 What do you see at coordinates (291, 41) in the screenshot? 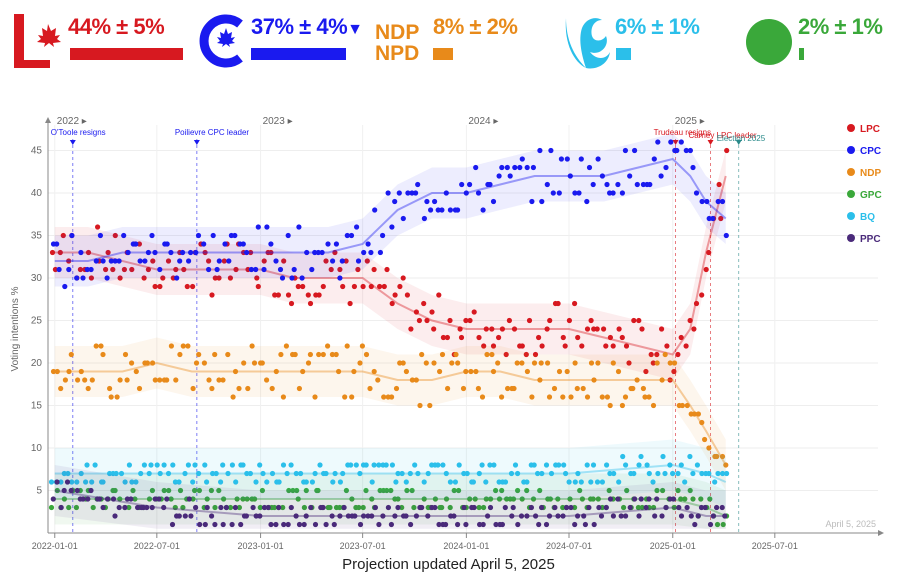
I see `party-cpc: 37% ± 4%▼` at bounding box center [291, 41].